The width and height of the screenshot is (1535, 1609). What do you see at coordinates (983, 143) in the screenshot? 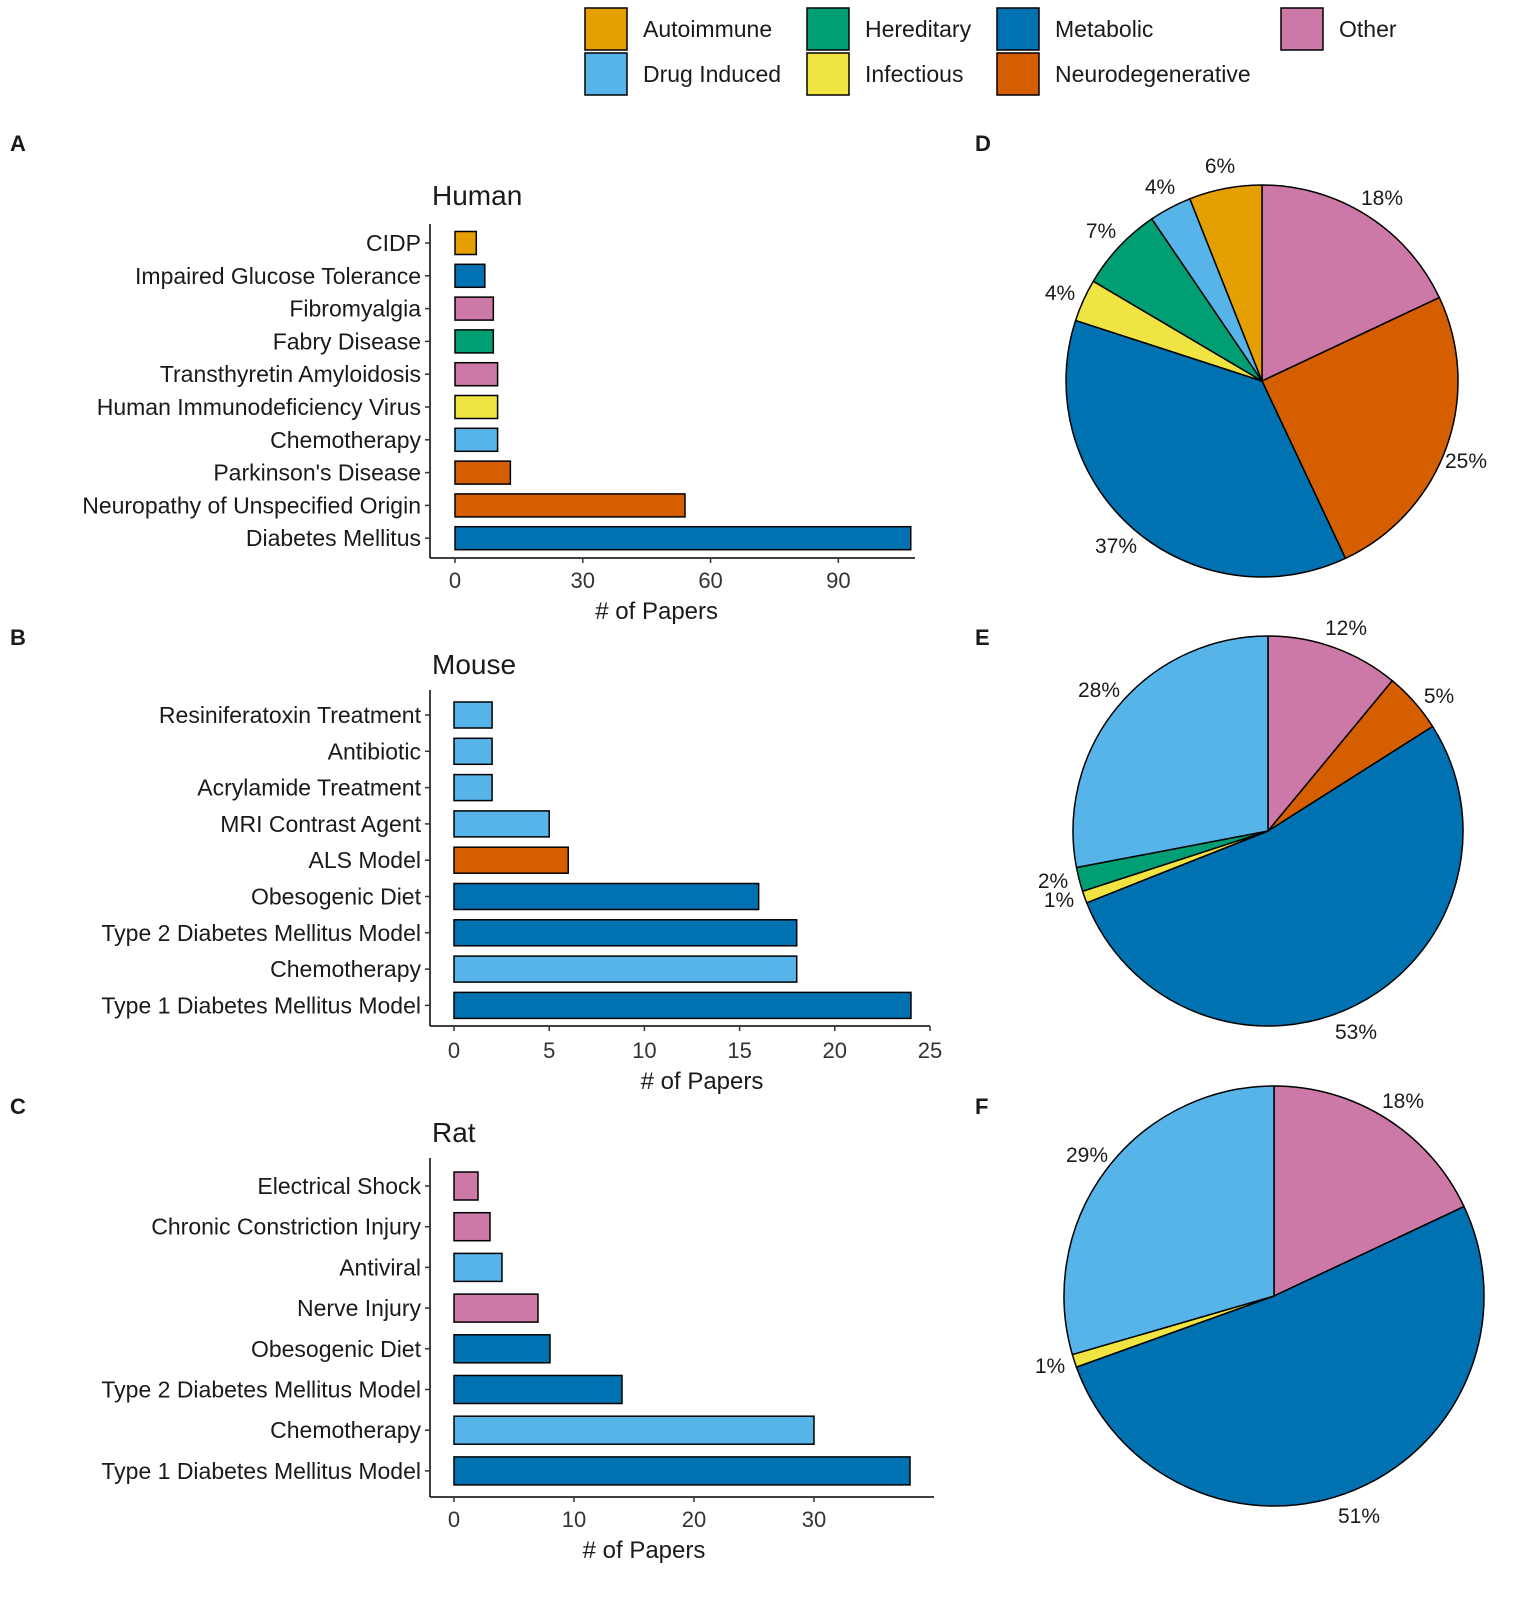
I see `panel-letter: D` at bounding box center [983, 143].